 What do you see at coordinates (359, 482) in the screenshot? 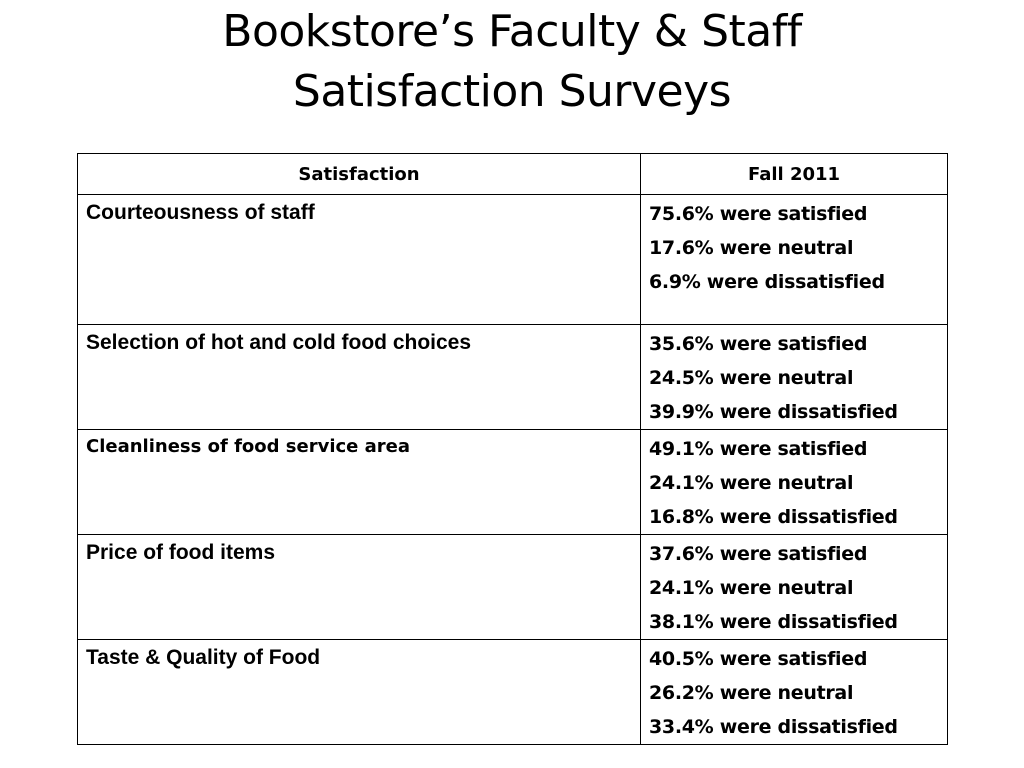
I see `row-label: Cleanliness of food service area` at bounding box center [359, 482].